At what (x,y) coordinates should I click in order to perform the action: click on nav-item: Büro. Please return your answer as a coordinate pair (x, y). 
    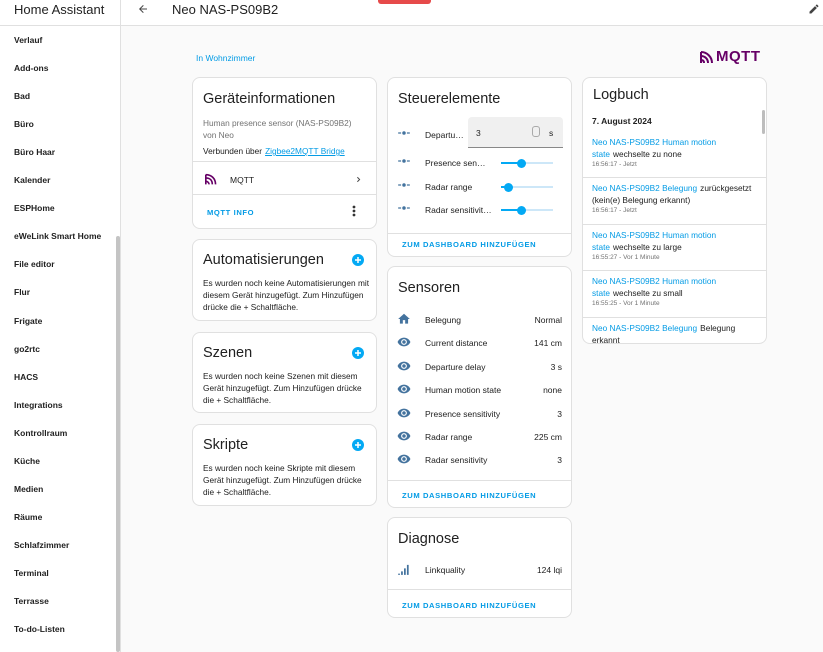
    Looking at the image, I should click on (24, 124).